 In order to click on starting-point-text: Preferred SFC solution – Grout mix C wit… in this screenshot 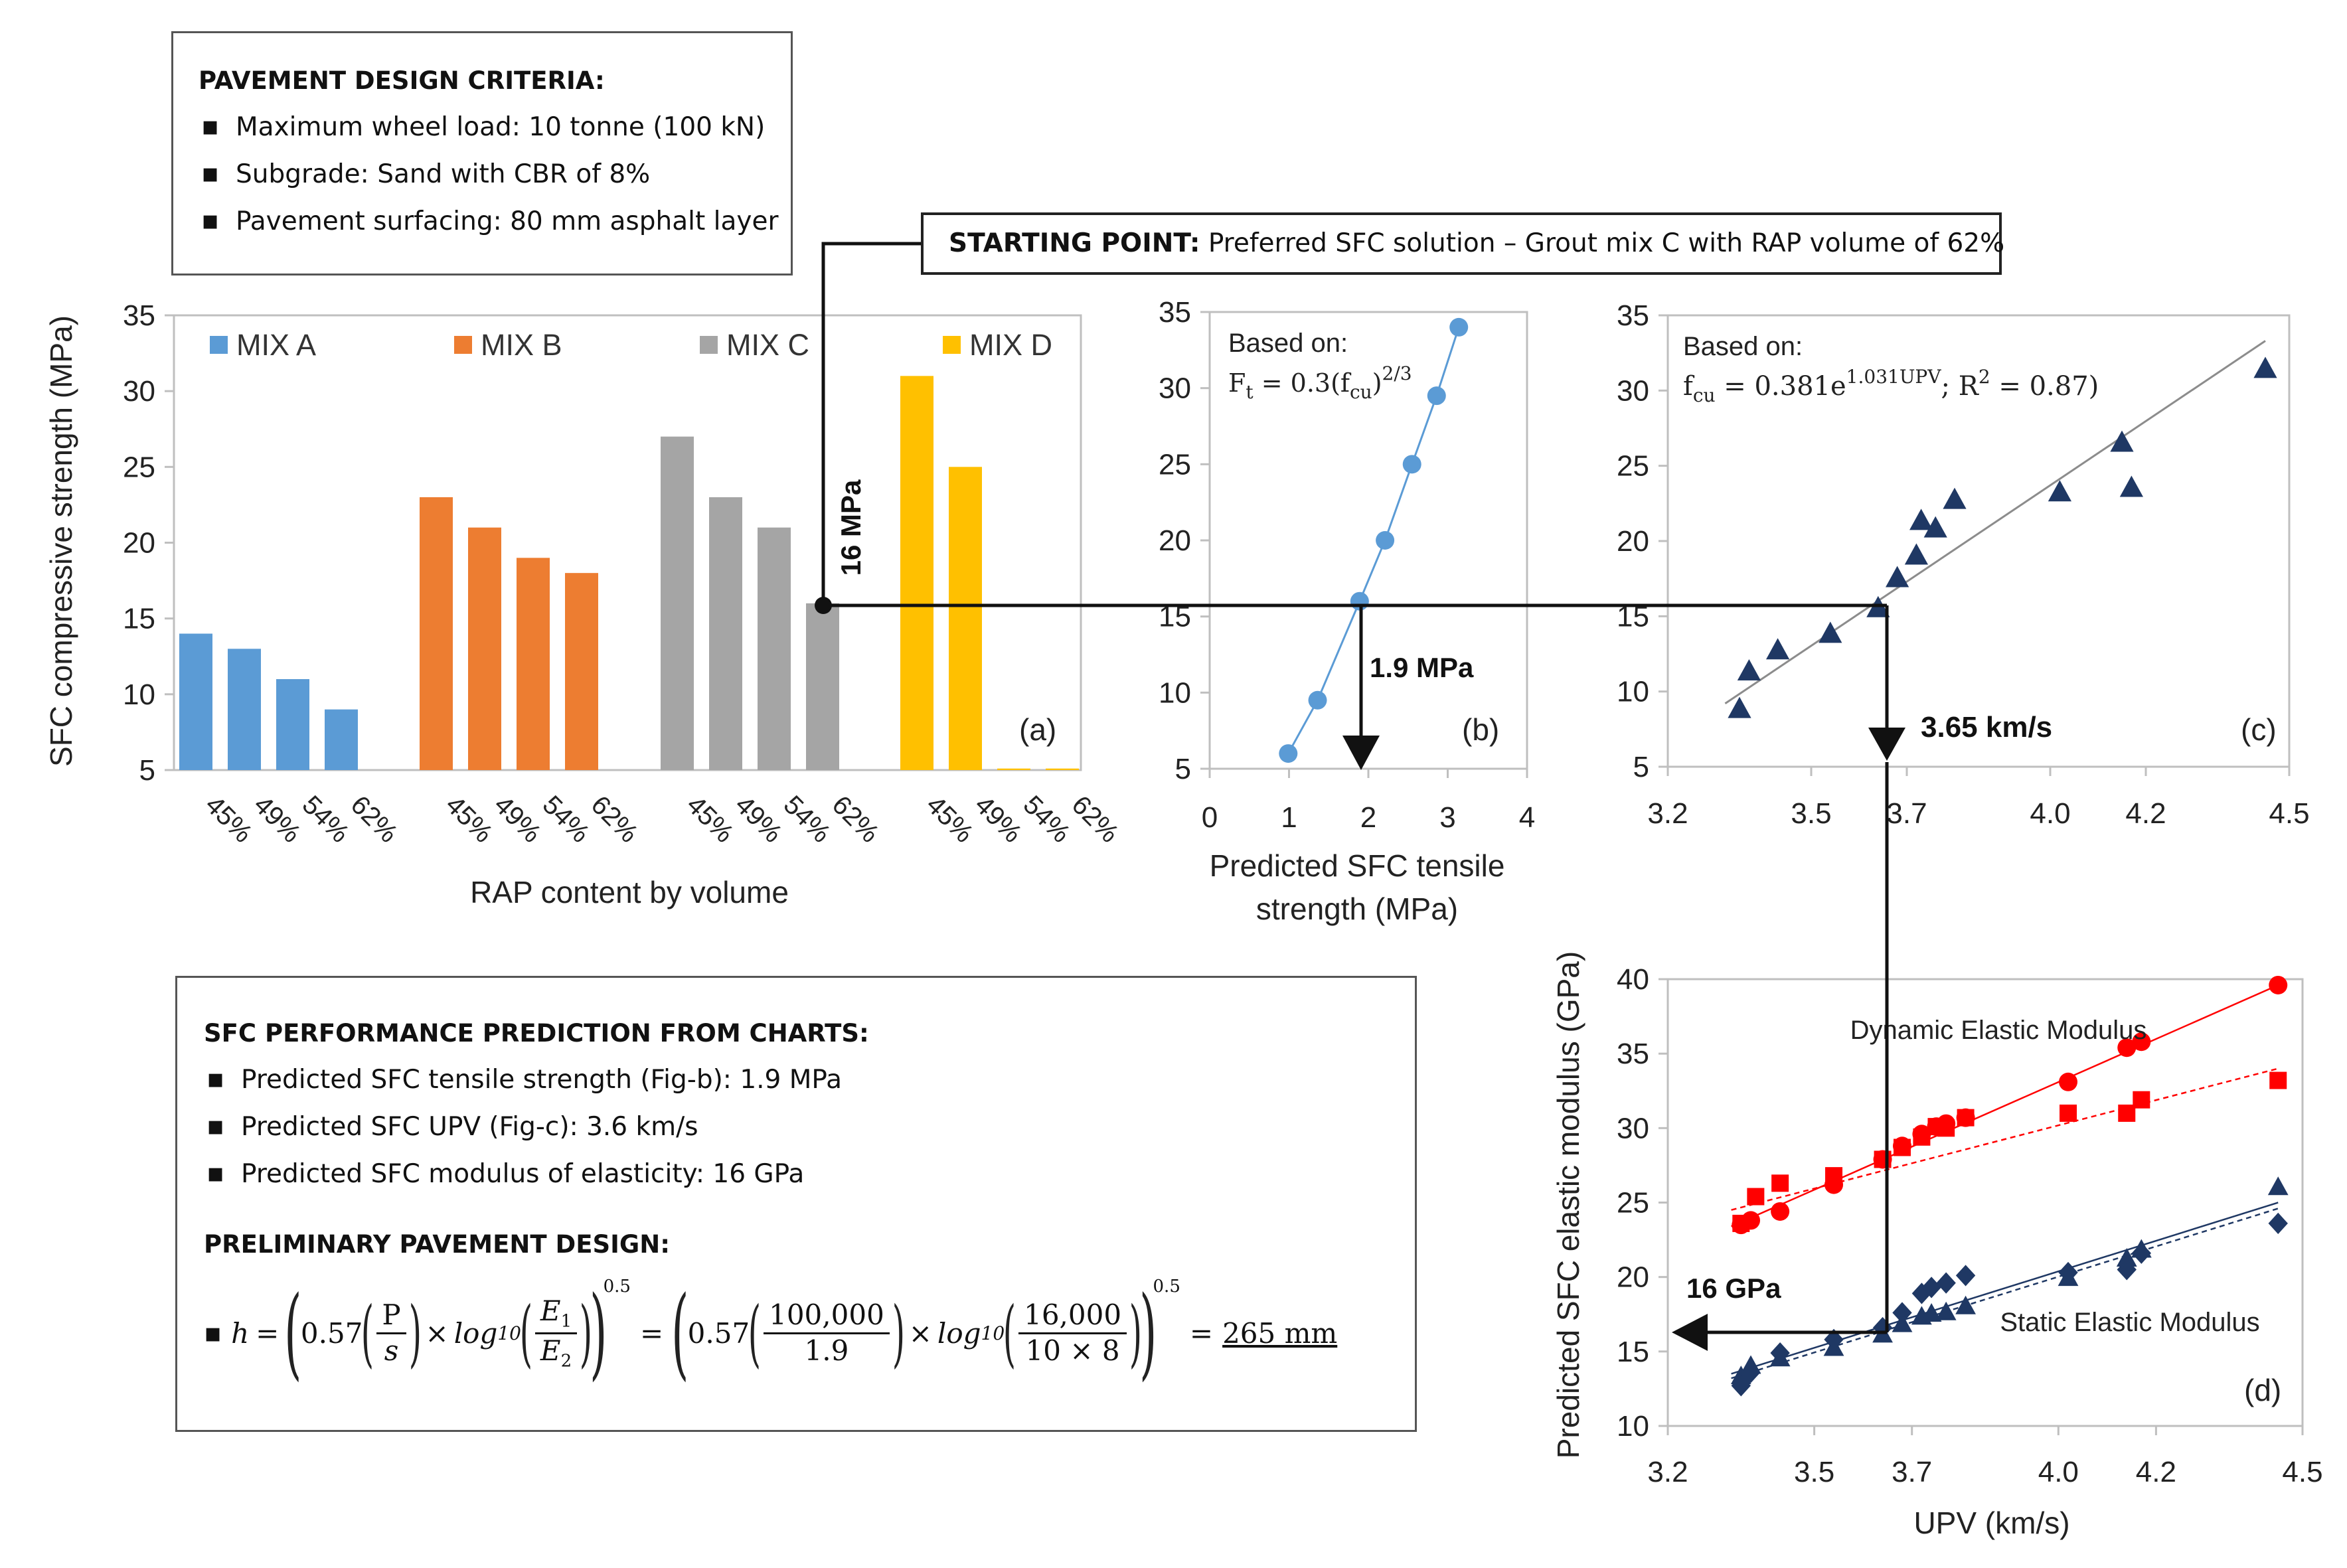, I will do `click(1602, 243)`.